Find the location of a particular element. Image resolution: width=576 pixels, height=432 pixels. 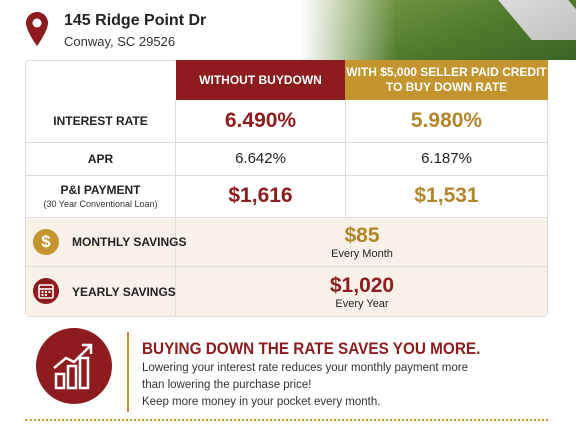

row-value: 6.642% is located at coordinates (260, 158).